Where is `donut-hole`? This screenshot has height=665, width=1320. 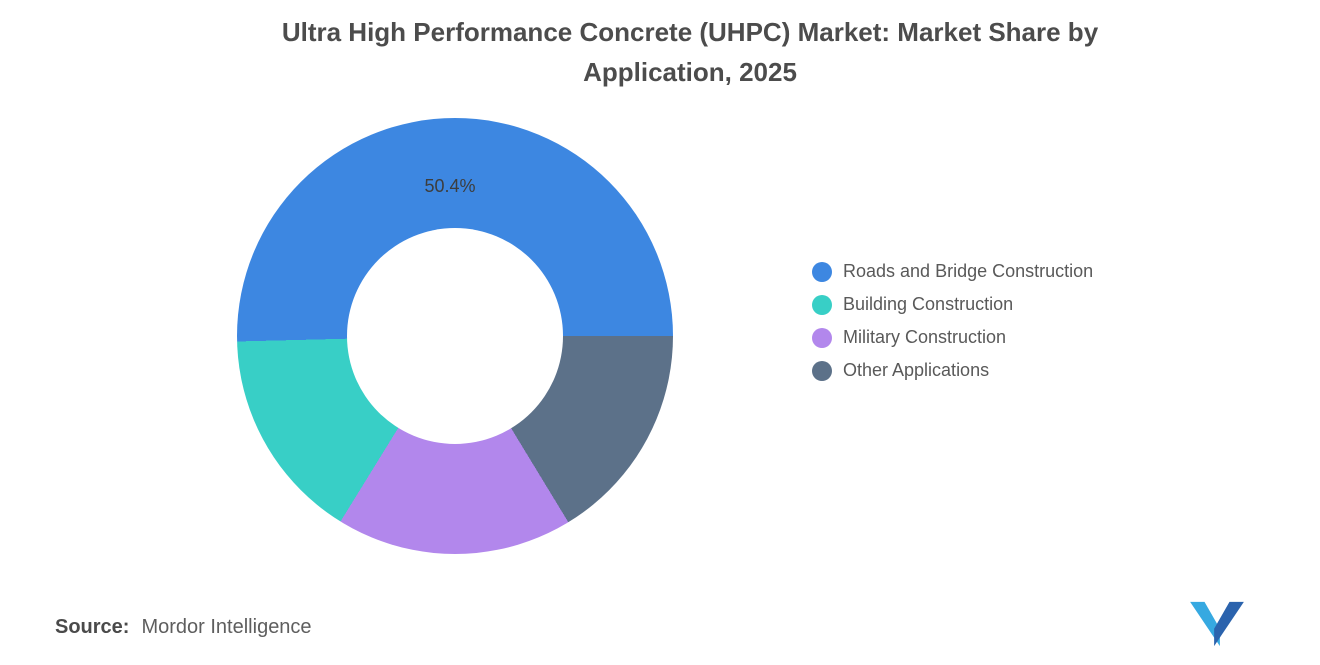
donut-hole is located at coordinates (455, 336).